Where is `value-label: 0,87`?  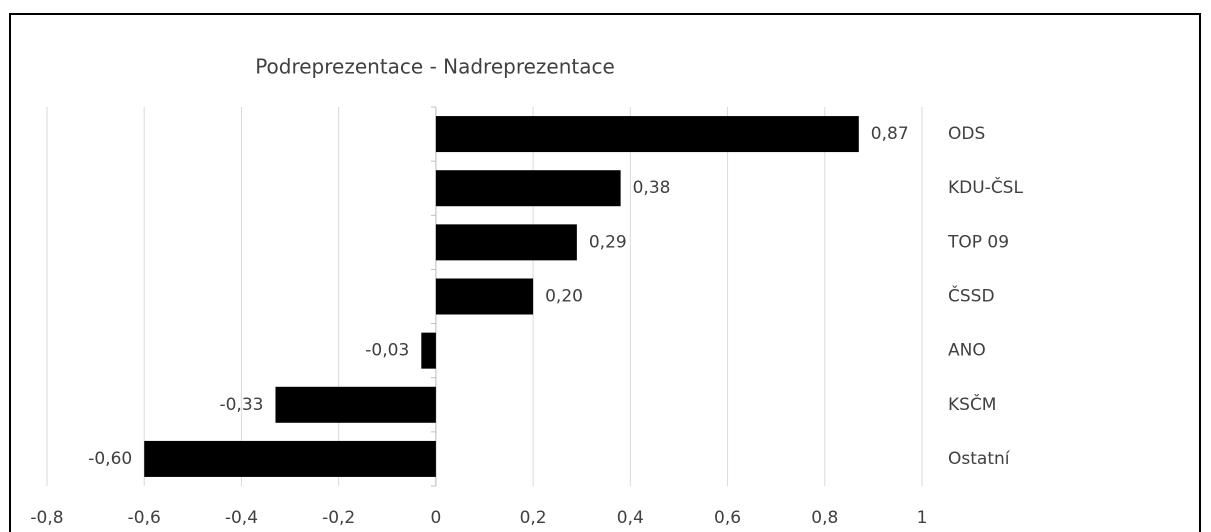
value-label: 0,87 is located at coordinates (890, 134).